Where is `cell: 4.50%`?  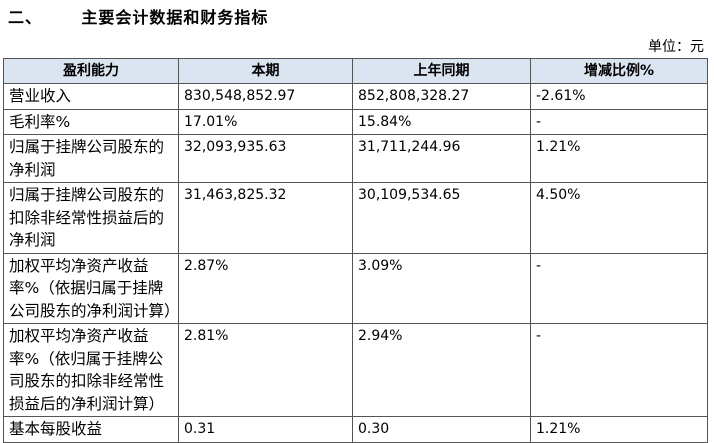 cell: 4.50% is located at coordinates (619, 218).